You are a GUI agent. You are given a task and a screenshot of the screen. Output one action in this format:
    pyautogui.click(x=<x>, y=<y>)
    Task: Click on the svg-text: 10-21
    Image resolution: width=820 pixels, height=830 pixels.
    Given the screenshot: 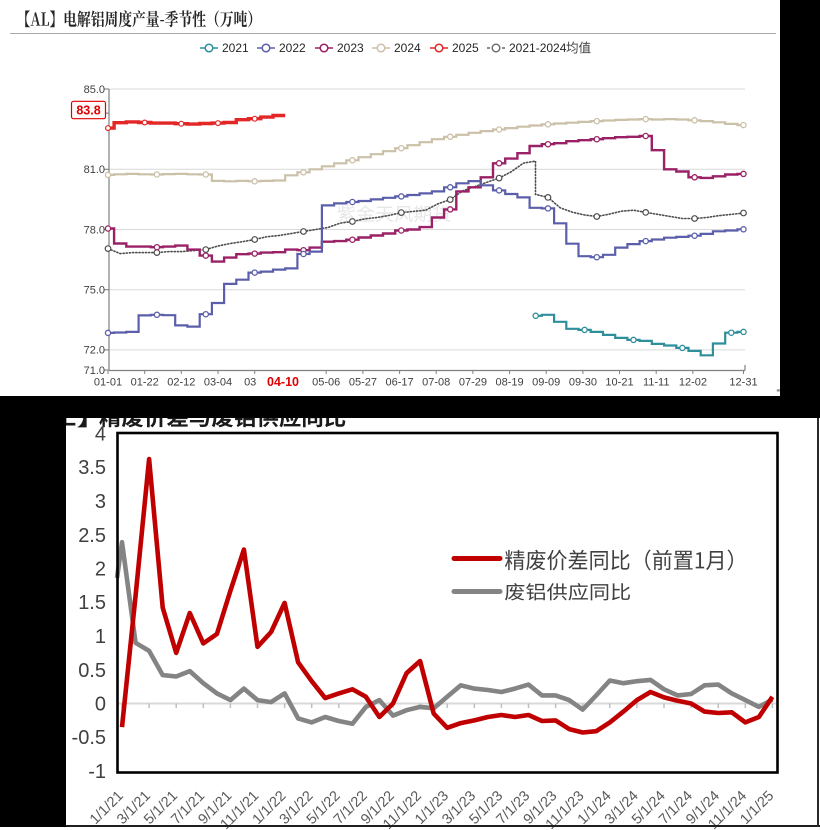 What is the action you would take?
    pyautogui.click(x=619, y=383)
    